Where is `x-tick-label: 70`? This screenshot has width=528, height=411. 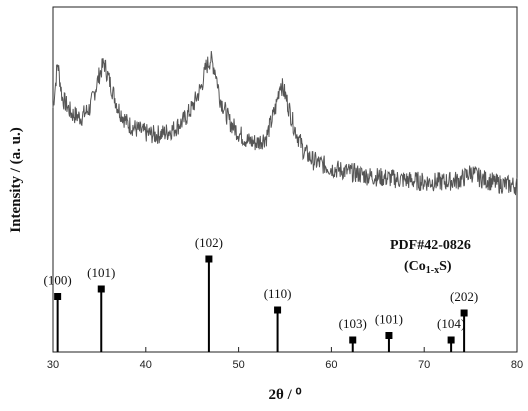 x-tick-label: 70 is located at coordinates (424, 365).